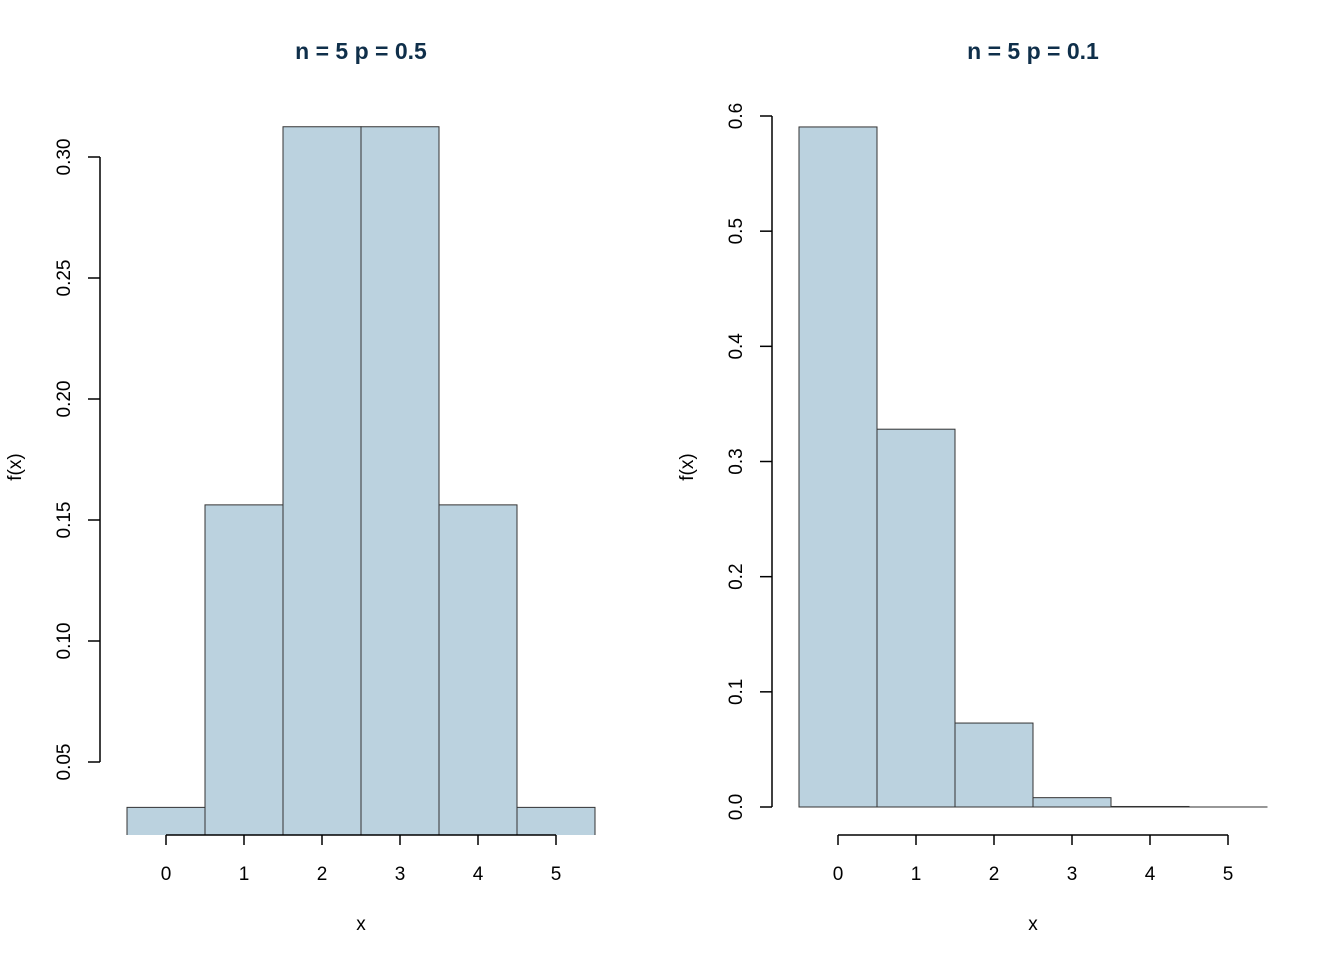 The height and width of the screenshot is (965, 1344). Describe the element at coordinates (64, 157) in the screenshot. I see `y-tick-label: 0.30` at that location.